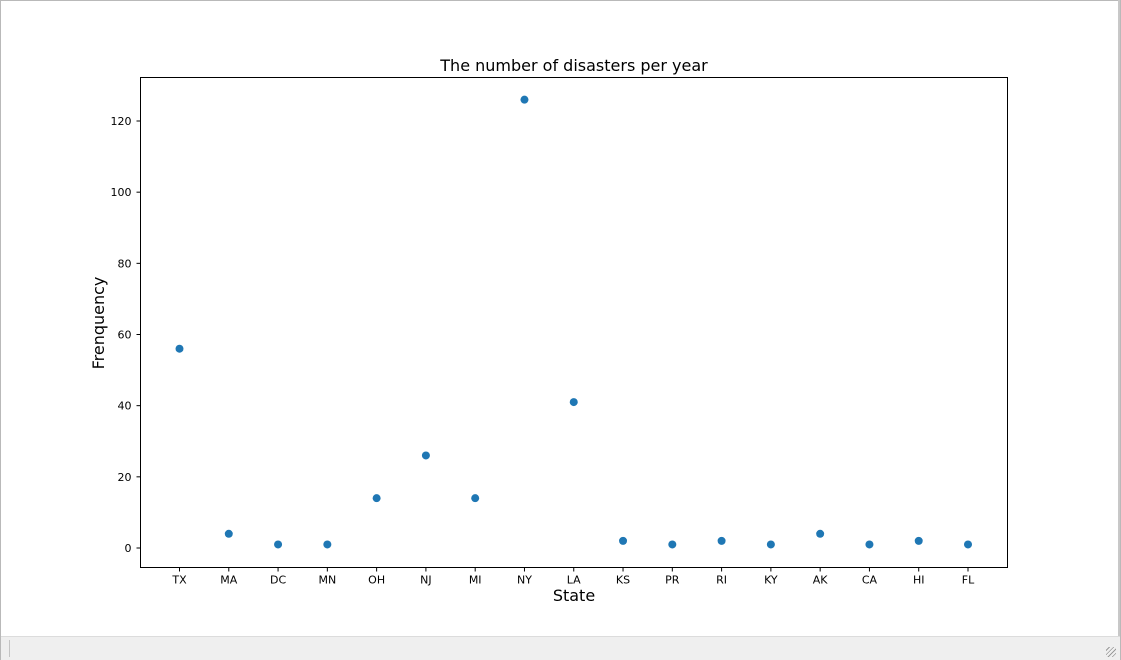 The image size is (1121, 660). What do you see at coordinates (121, 192) in the screenshot?
I see `y-tick-label: 100` at bounding box center [121, 192].